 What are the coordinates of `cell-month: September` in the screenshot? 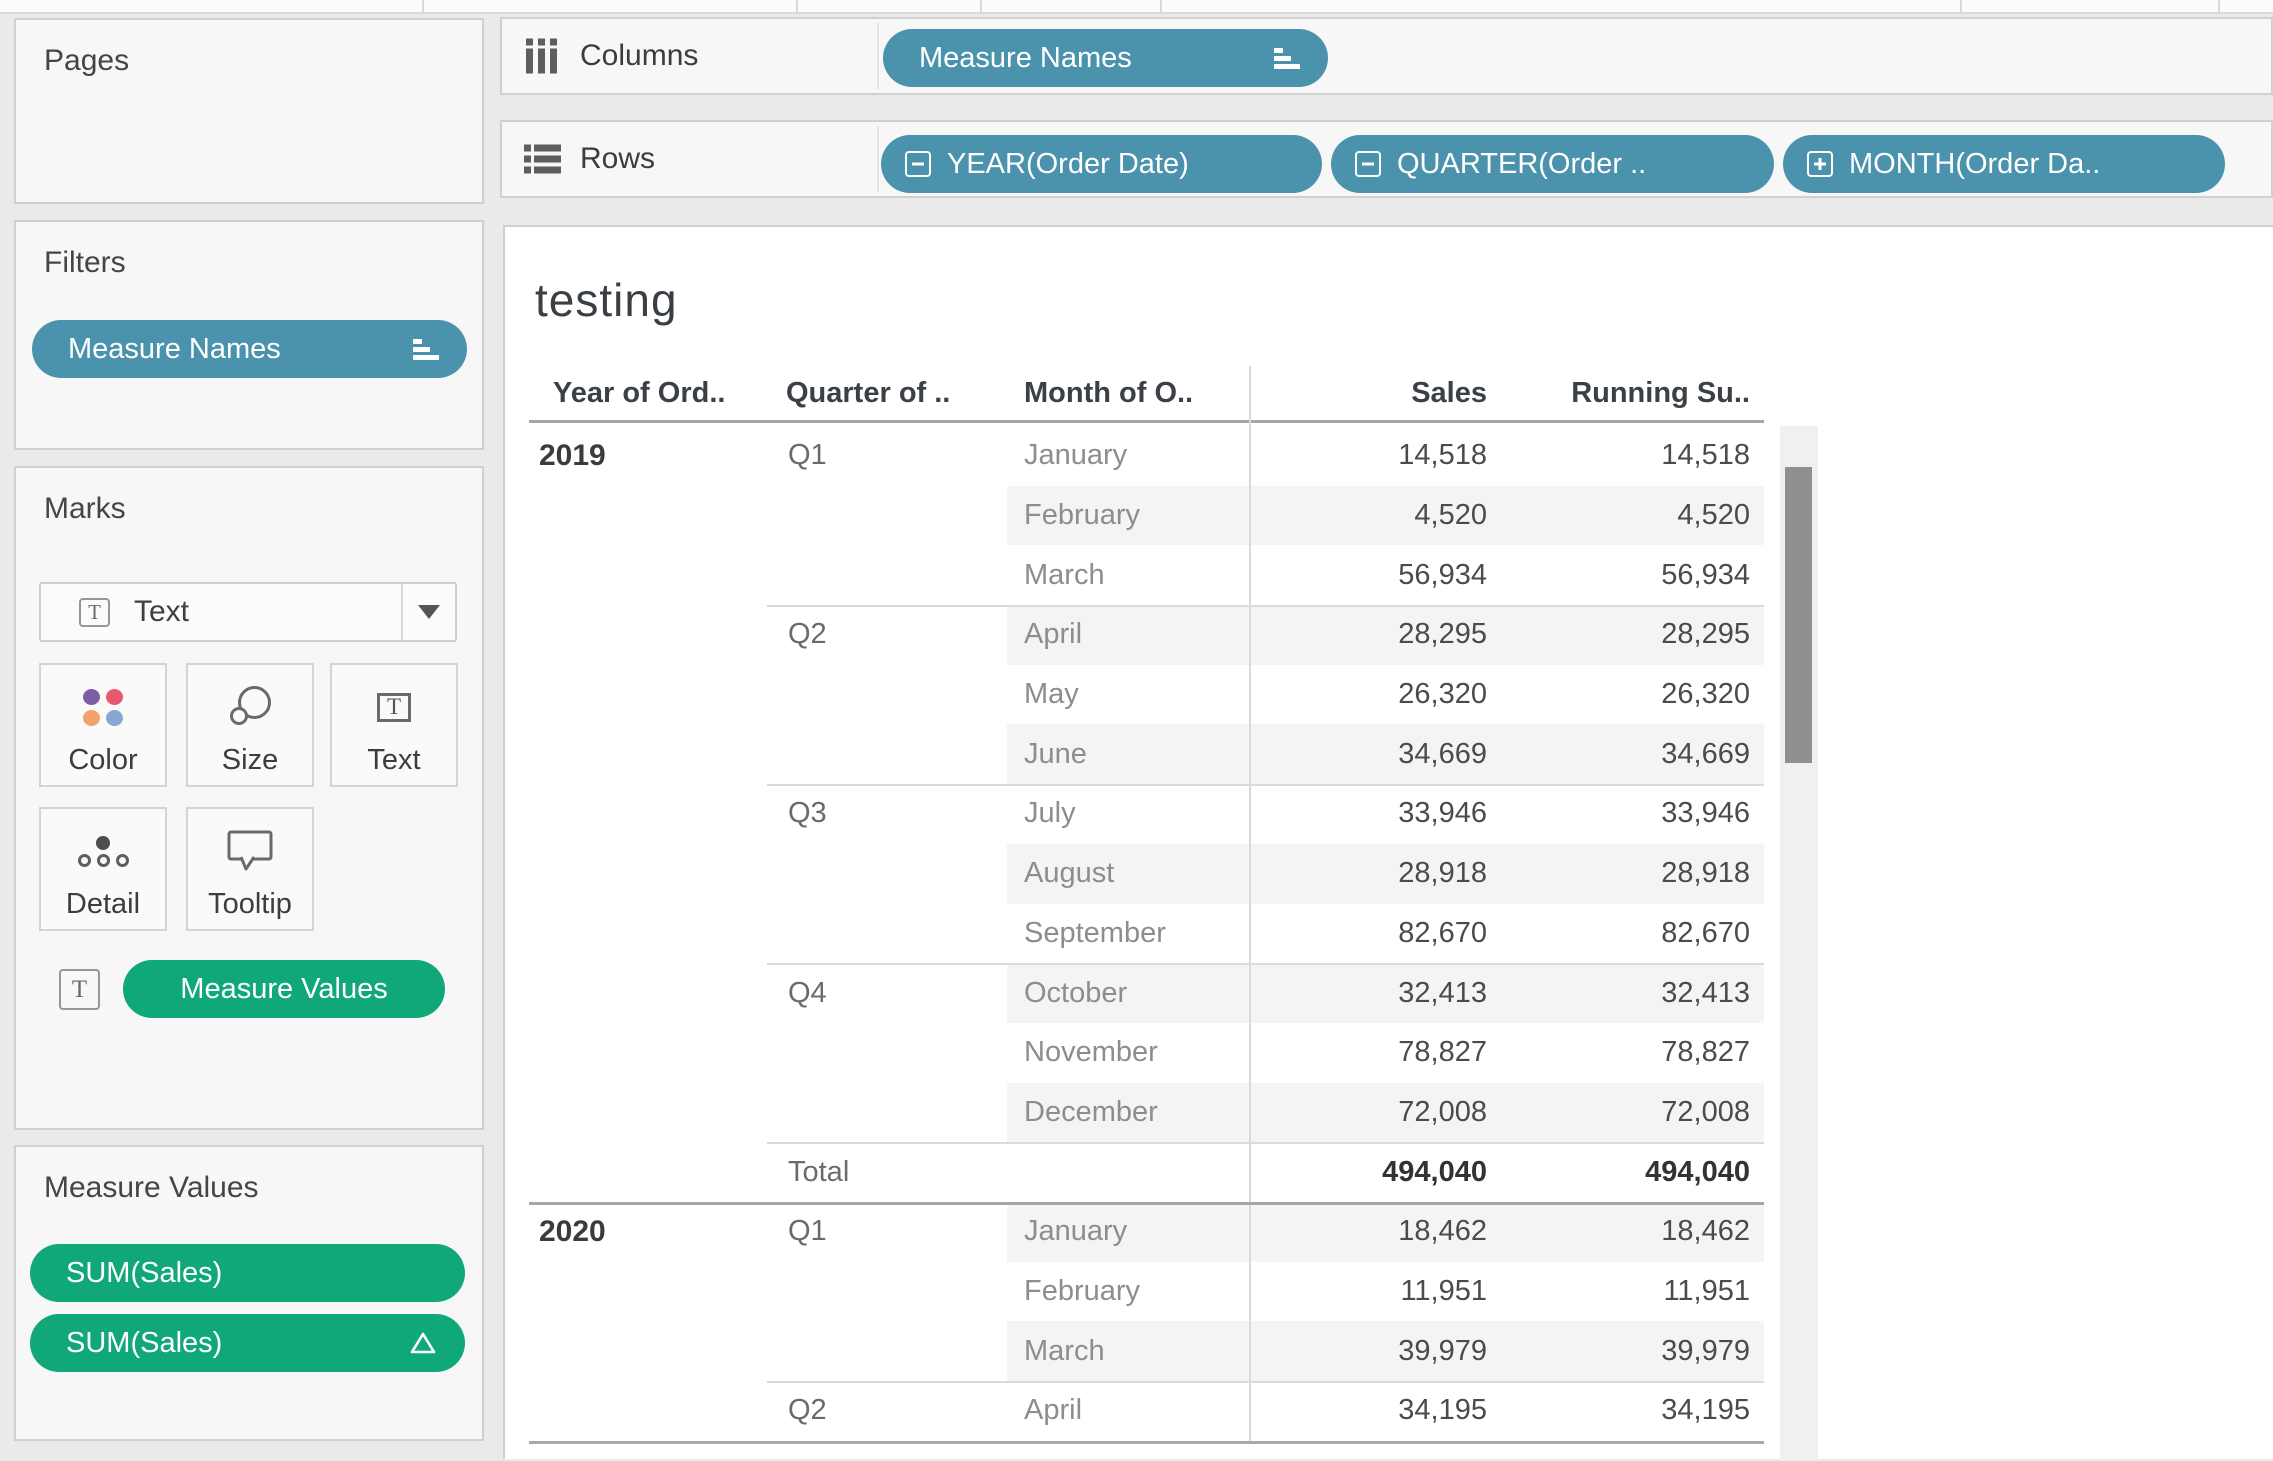 It's located at (1095, 932).